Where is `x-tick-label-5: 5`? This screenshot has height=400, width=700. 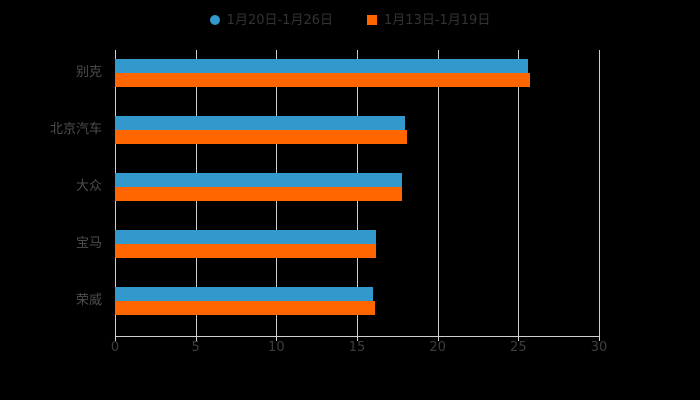
x-tick-label-5: 5 is located at coordinates (195, 347).